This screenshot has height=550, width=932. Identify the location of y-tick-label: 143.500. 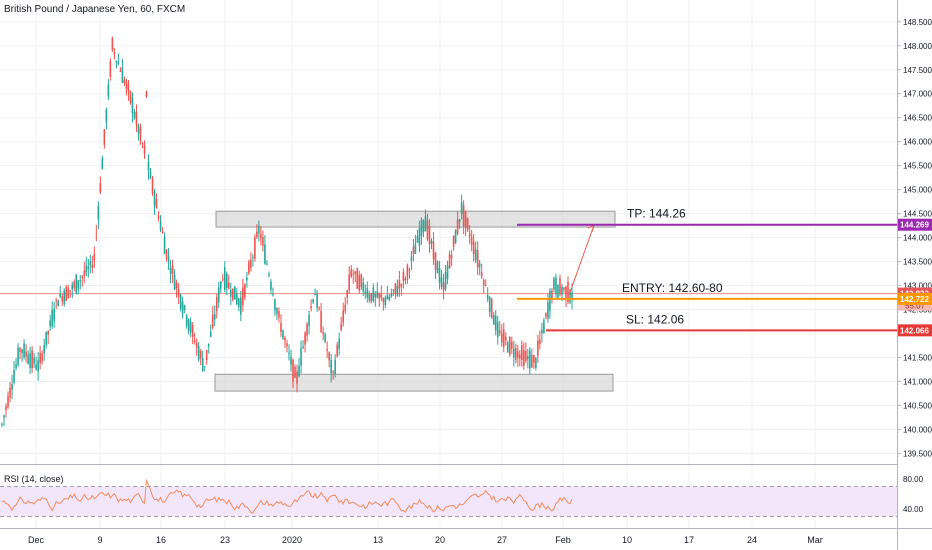
(917, 262).